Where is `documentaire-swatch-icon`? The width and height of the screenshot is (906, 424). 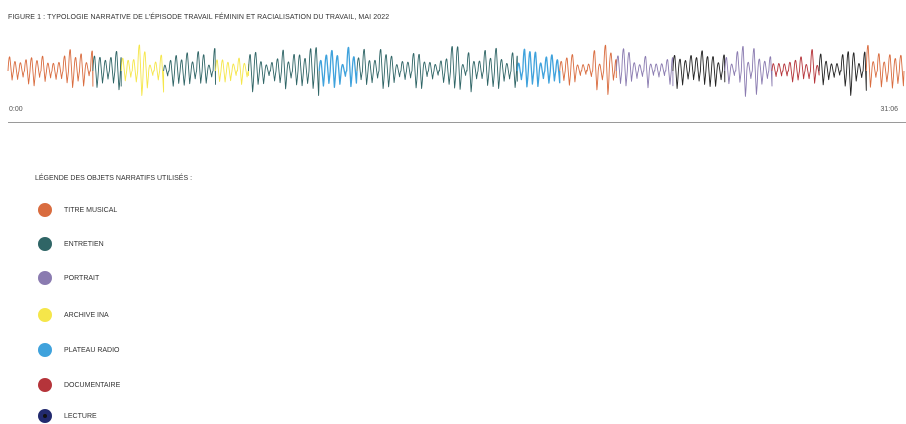
documentaire-swatch-icon is located at coordinates (45, 385).